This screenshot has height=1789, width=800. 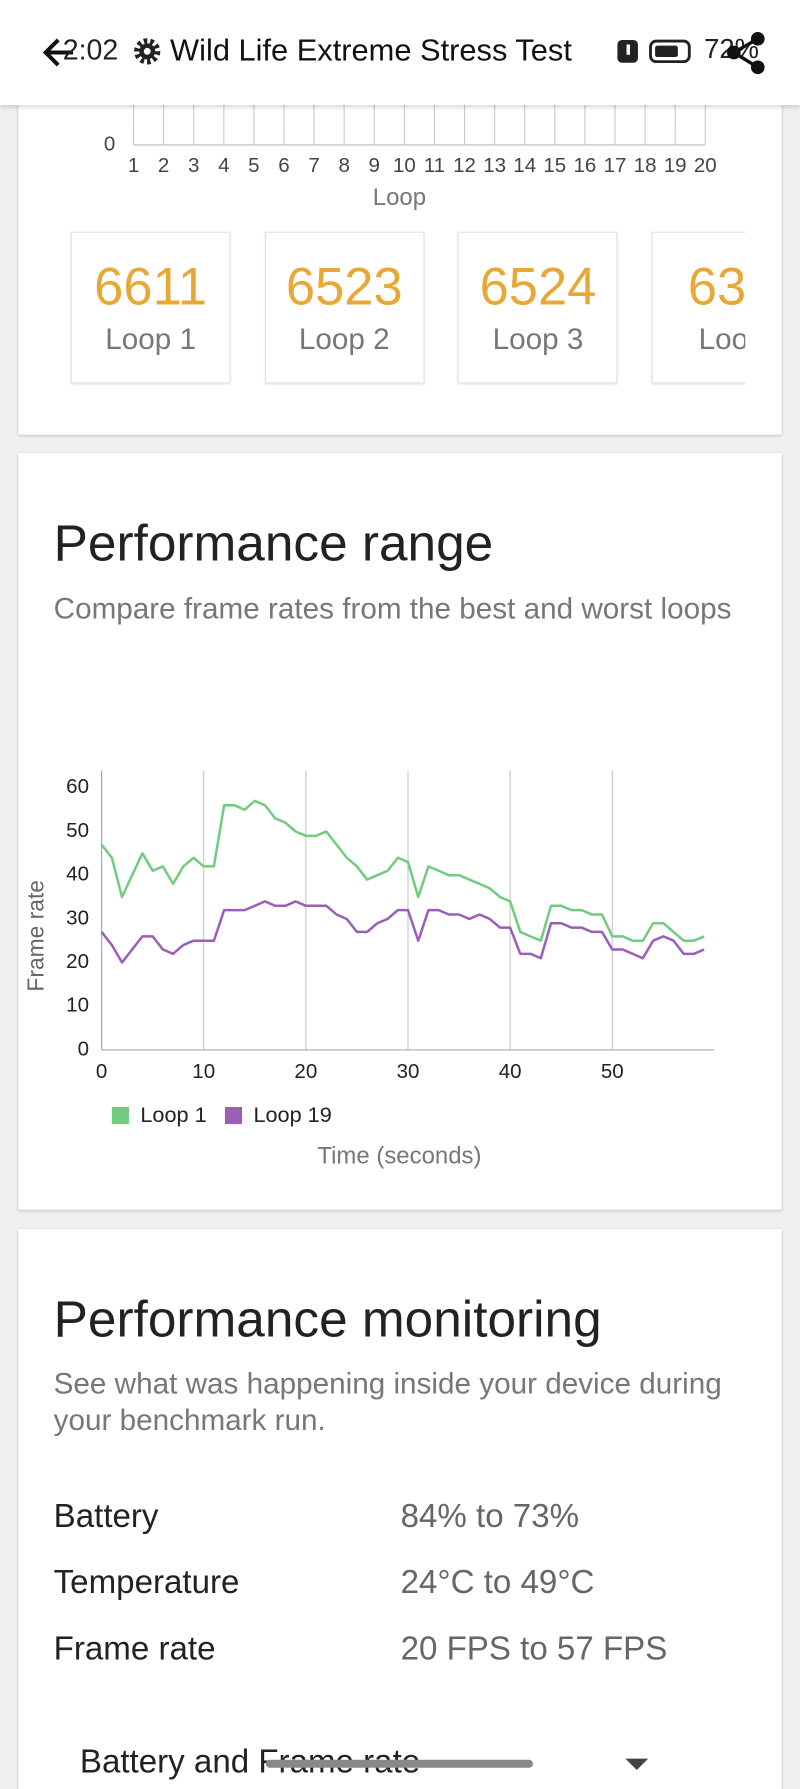 What do you see at coordinates (273, 542) in the screenshot?
I see `section-title: Performance range` at bounding box center [273, 542].